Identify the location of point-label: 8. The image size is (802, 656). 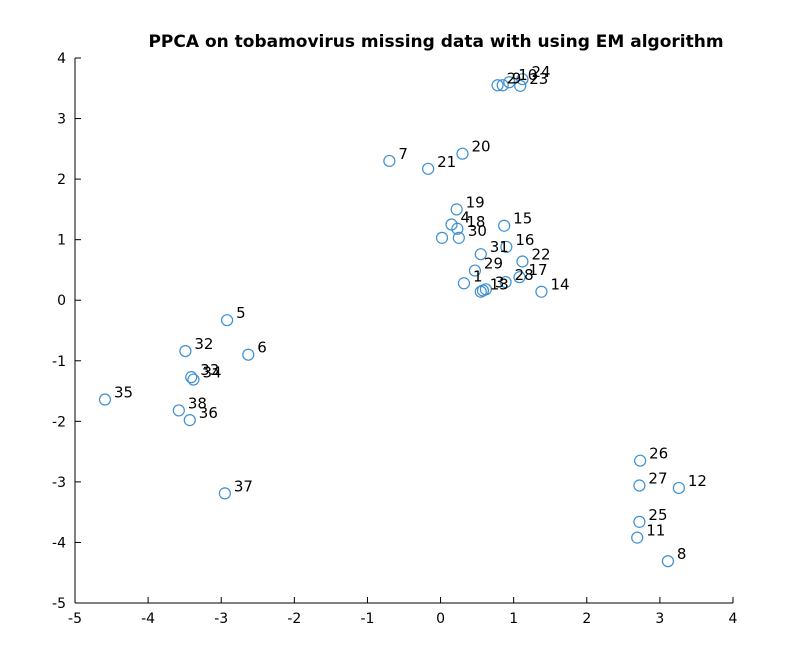
(682, 554).